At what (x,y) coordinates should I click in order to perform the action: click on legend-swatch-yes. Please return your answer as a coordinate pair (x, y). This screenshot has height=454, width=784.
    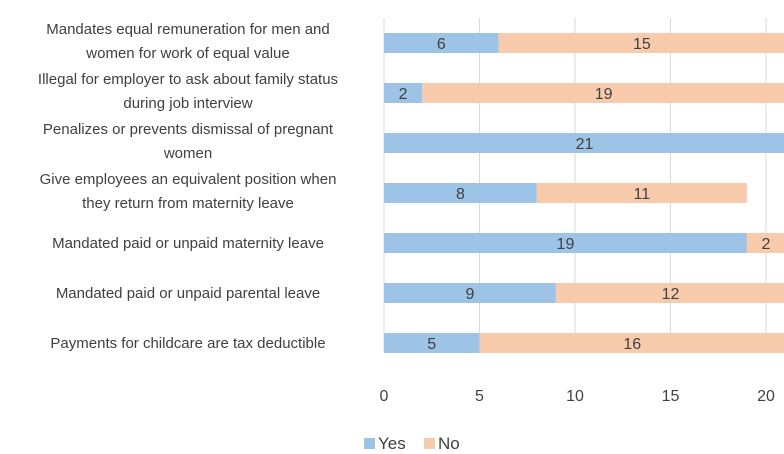
    Looking at the image, I should click on (369, 443).